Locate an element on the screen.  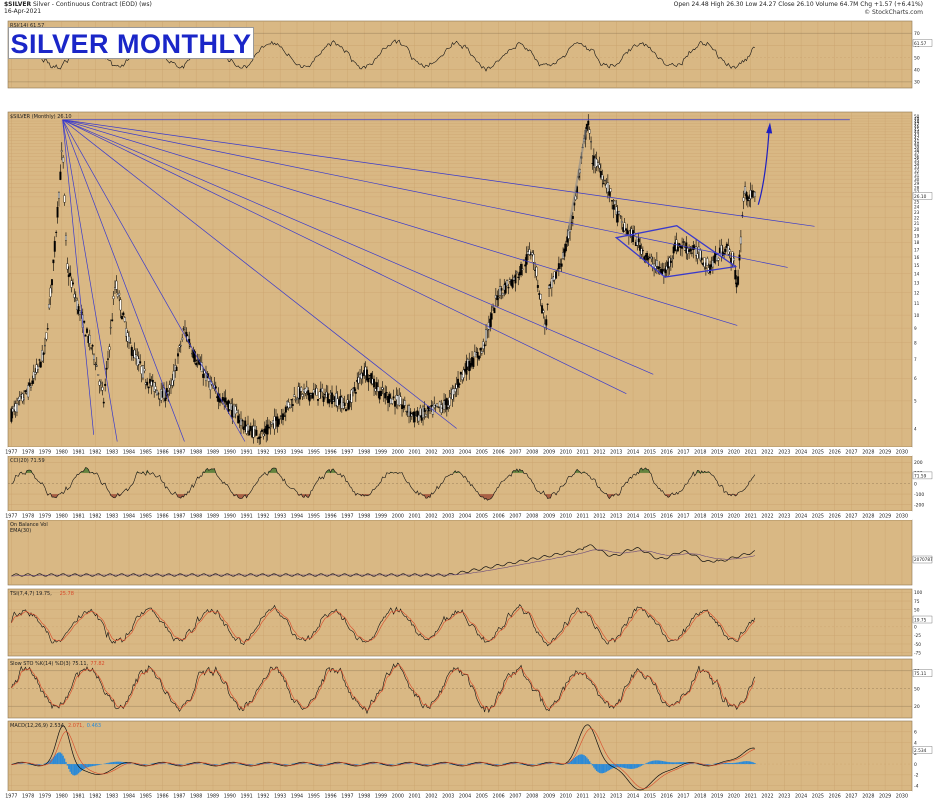
date-tick-label: 2004 is located at coordinates (465, 517).